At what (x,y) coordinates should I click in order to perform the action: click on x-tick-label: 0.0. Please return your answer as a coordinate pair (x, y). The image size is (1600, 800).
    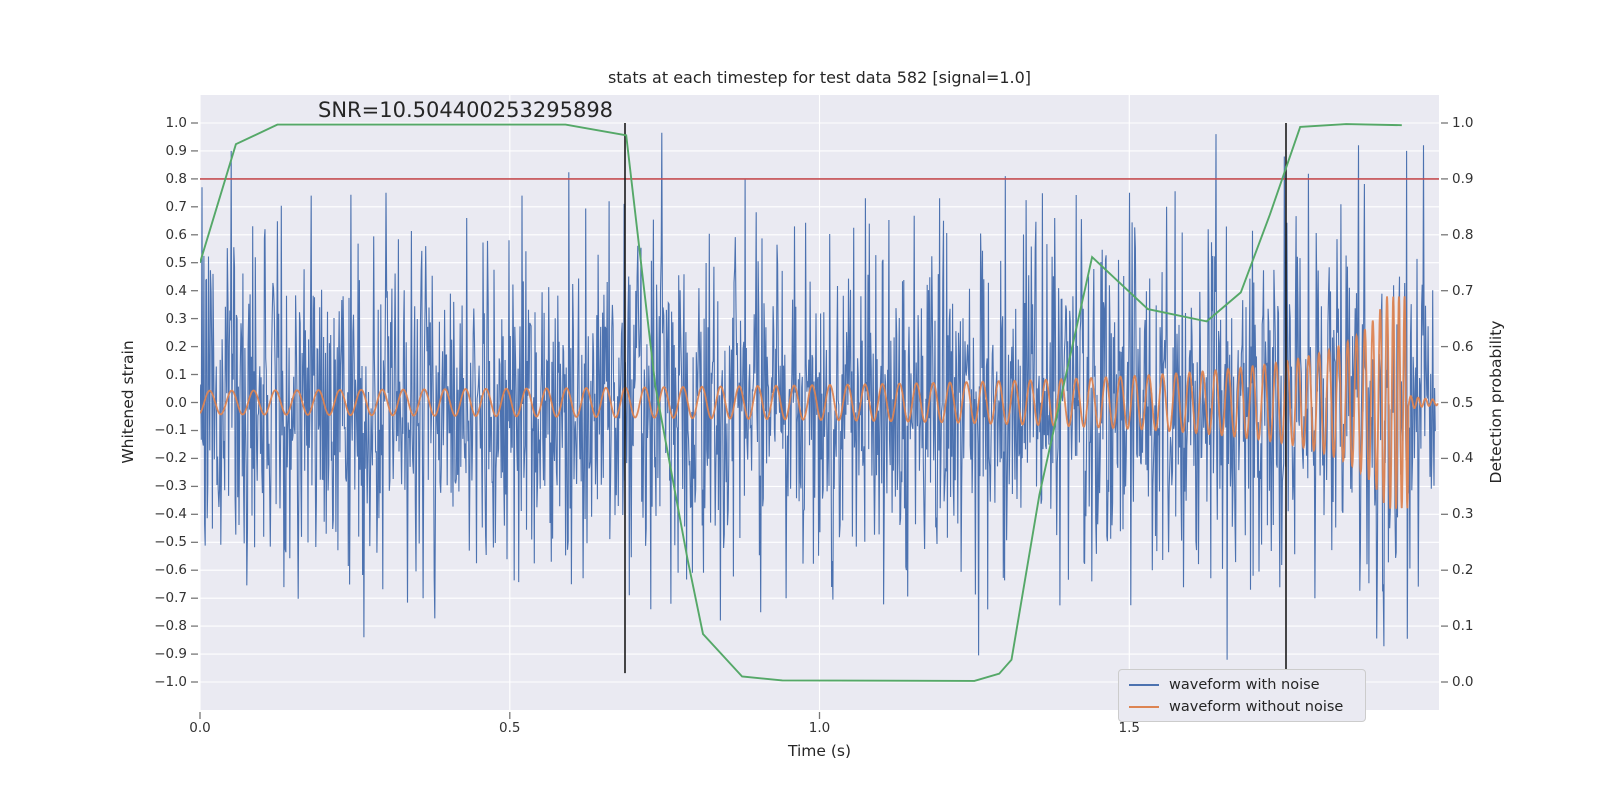
    Looking at the image, I should click on (200, 728).